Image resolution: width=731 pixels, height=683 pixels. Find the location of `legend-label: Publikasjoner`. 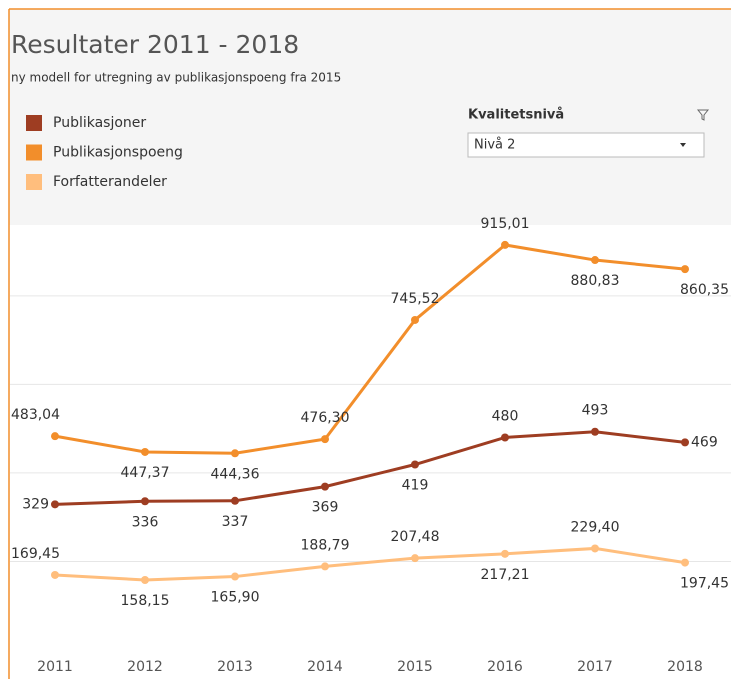

legend-label: Publikasjoner is located at coordinates (99, 123).